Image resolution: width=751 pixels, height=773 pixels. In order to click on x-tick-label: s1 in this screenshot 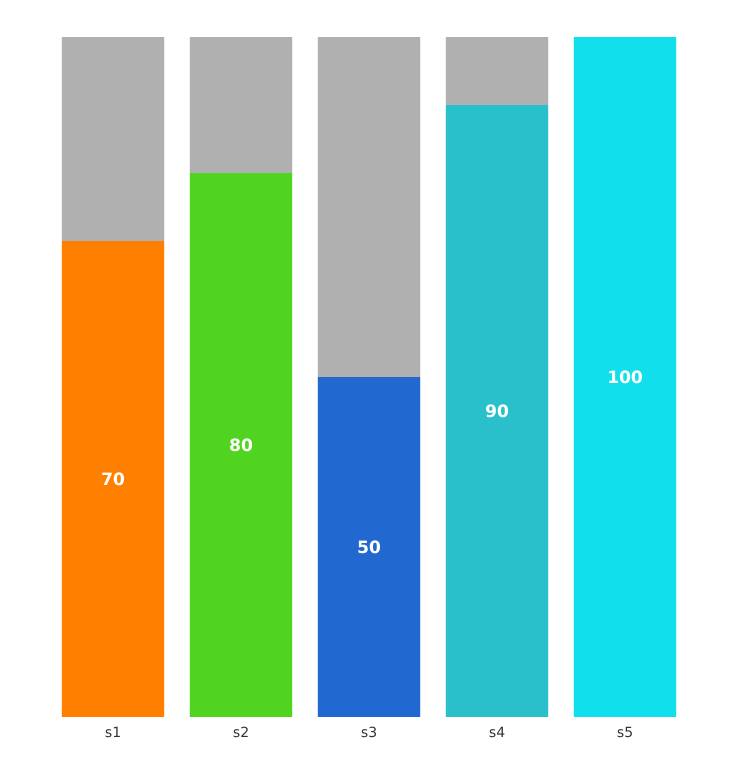, I will do `click(113, 732)`.